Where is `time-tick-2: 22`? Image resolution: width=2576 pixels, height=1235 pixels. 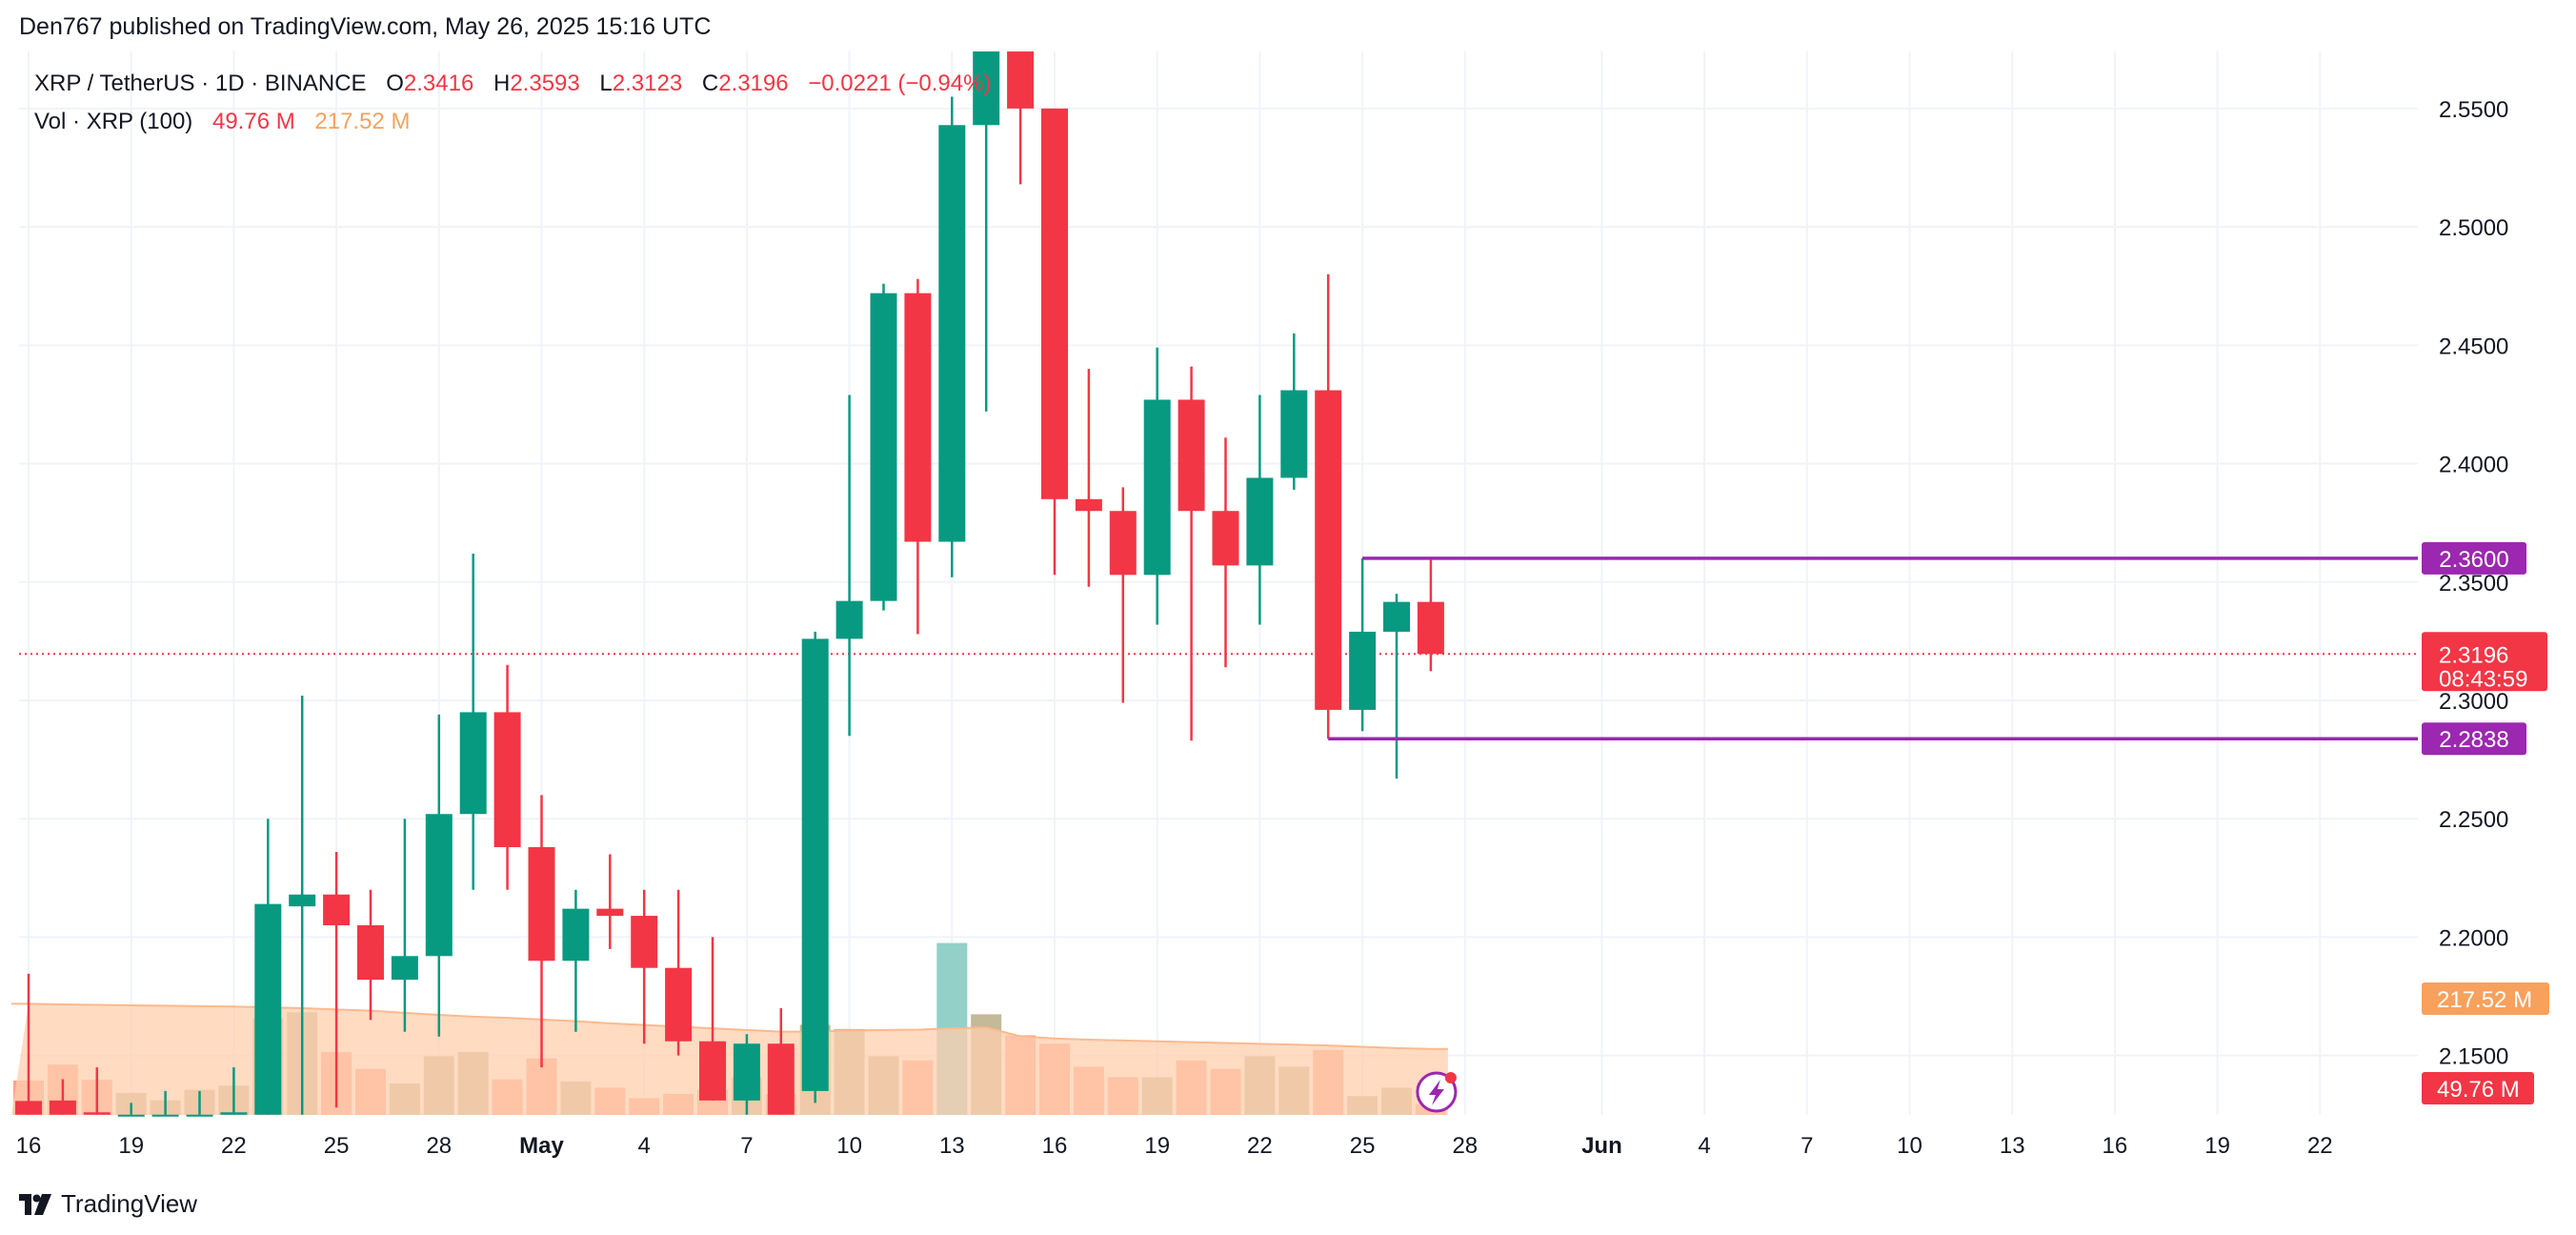
time-tick-2: 22 is located at coordinates (234, 1146).